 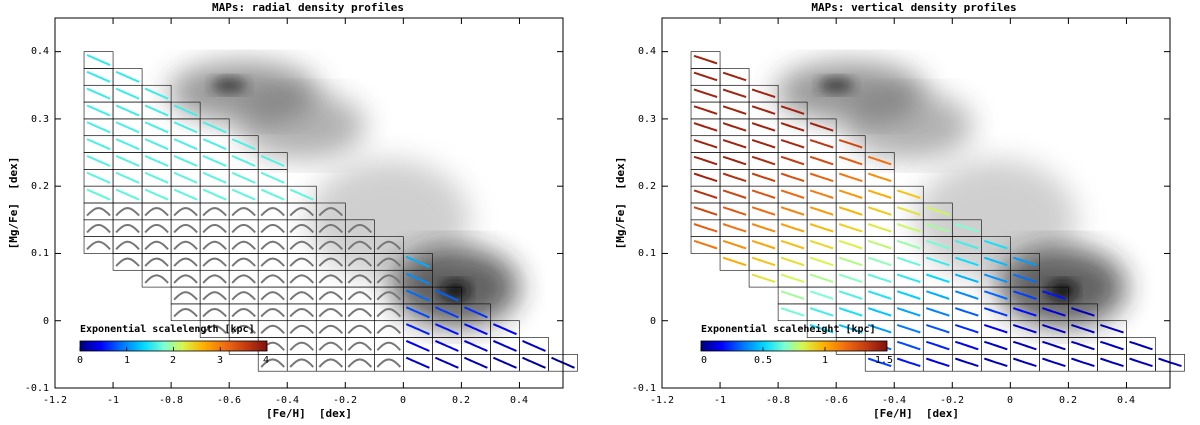 What do you see at coordinates (287, 400) in the screenshot?
I see `x-tick-label: -0.4` at bounding box center [287, 400].